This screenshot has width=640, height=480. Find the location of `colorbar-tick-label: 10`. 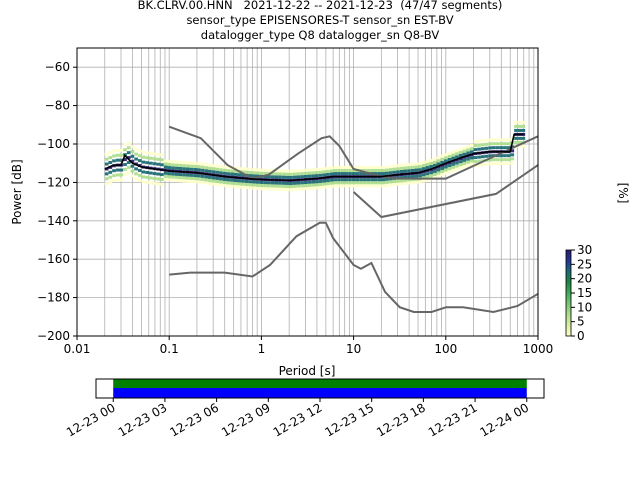

colorbar-tick-label: 10 is located at coordinates (584, 307).